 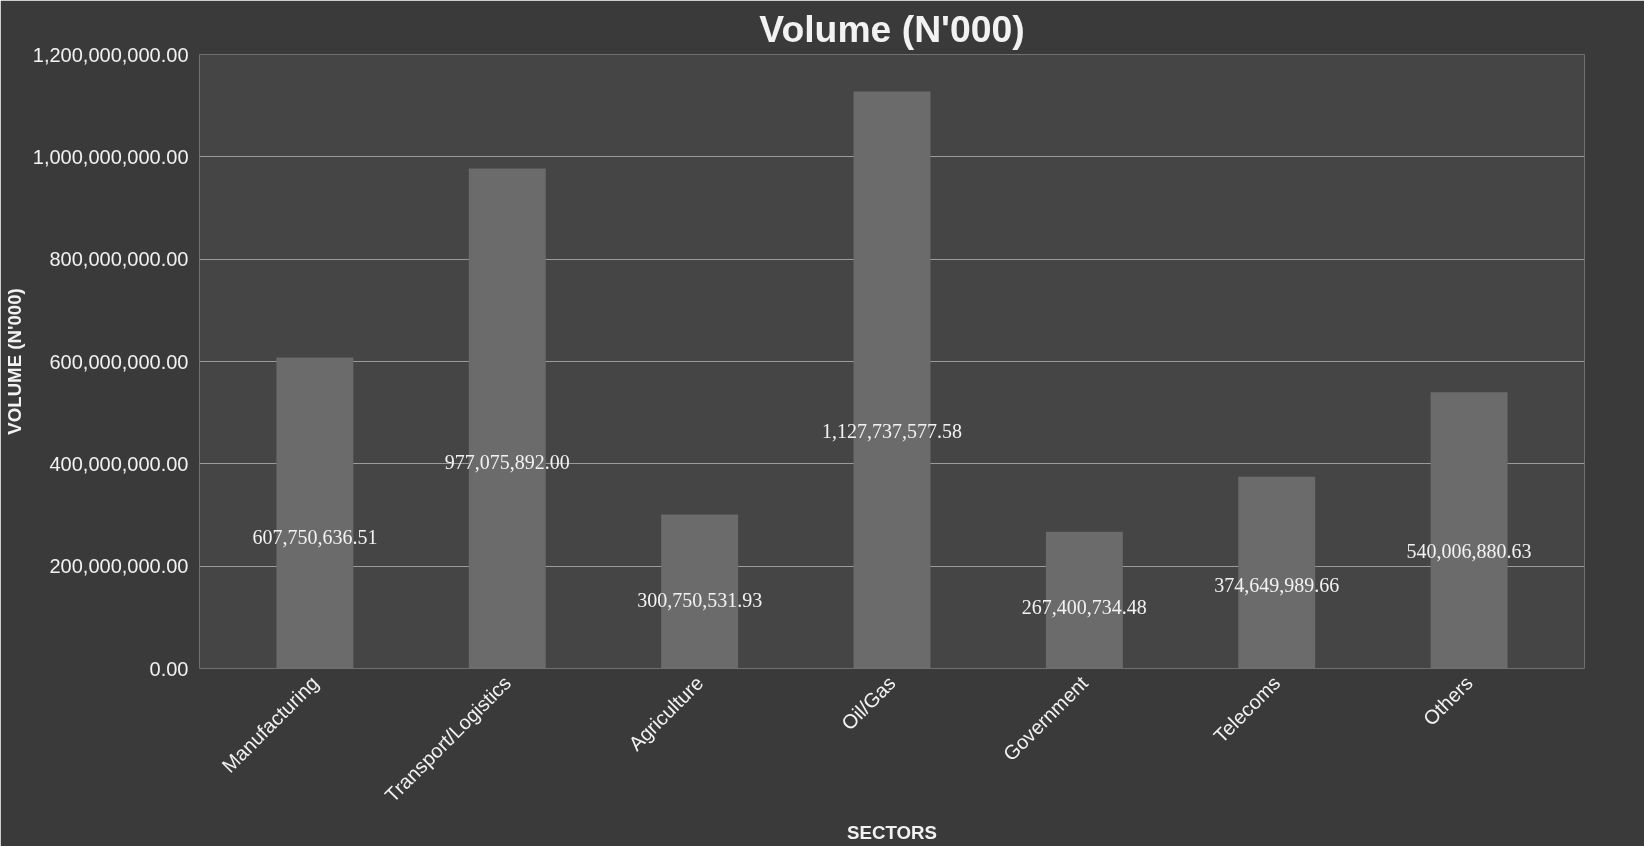 I want to click on data-label: 607,750,636.51, so click(x=315, y=537).